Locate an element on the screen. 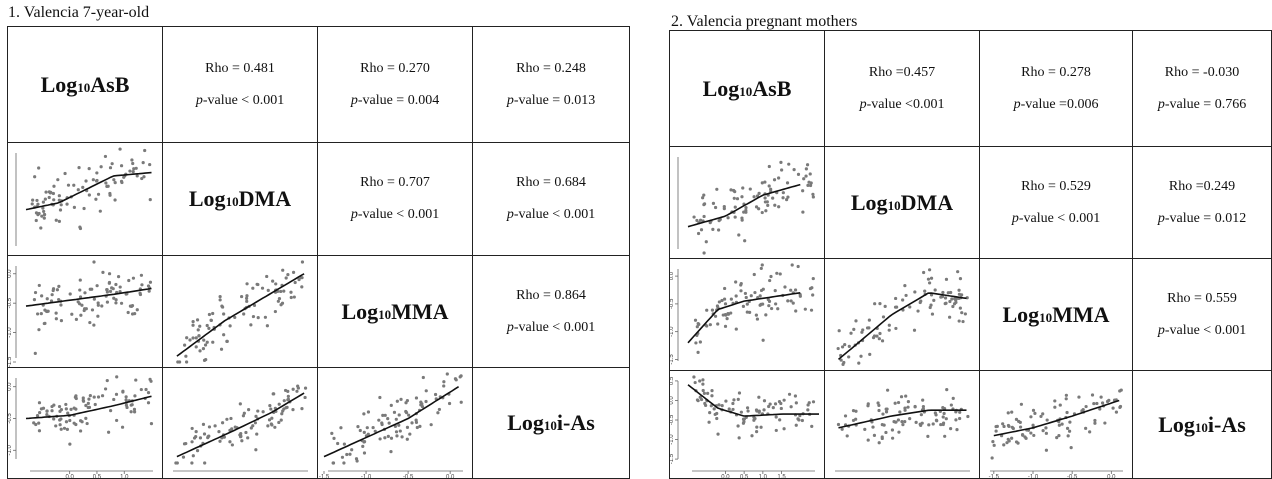  rho-value: Rho = 0.278 is located at coordinates (1056, 73).